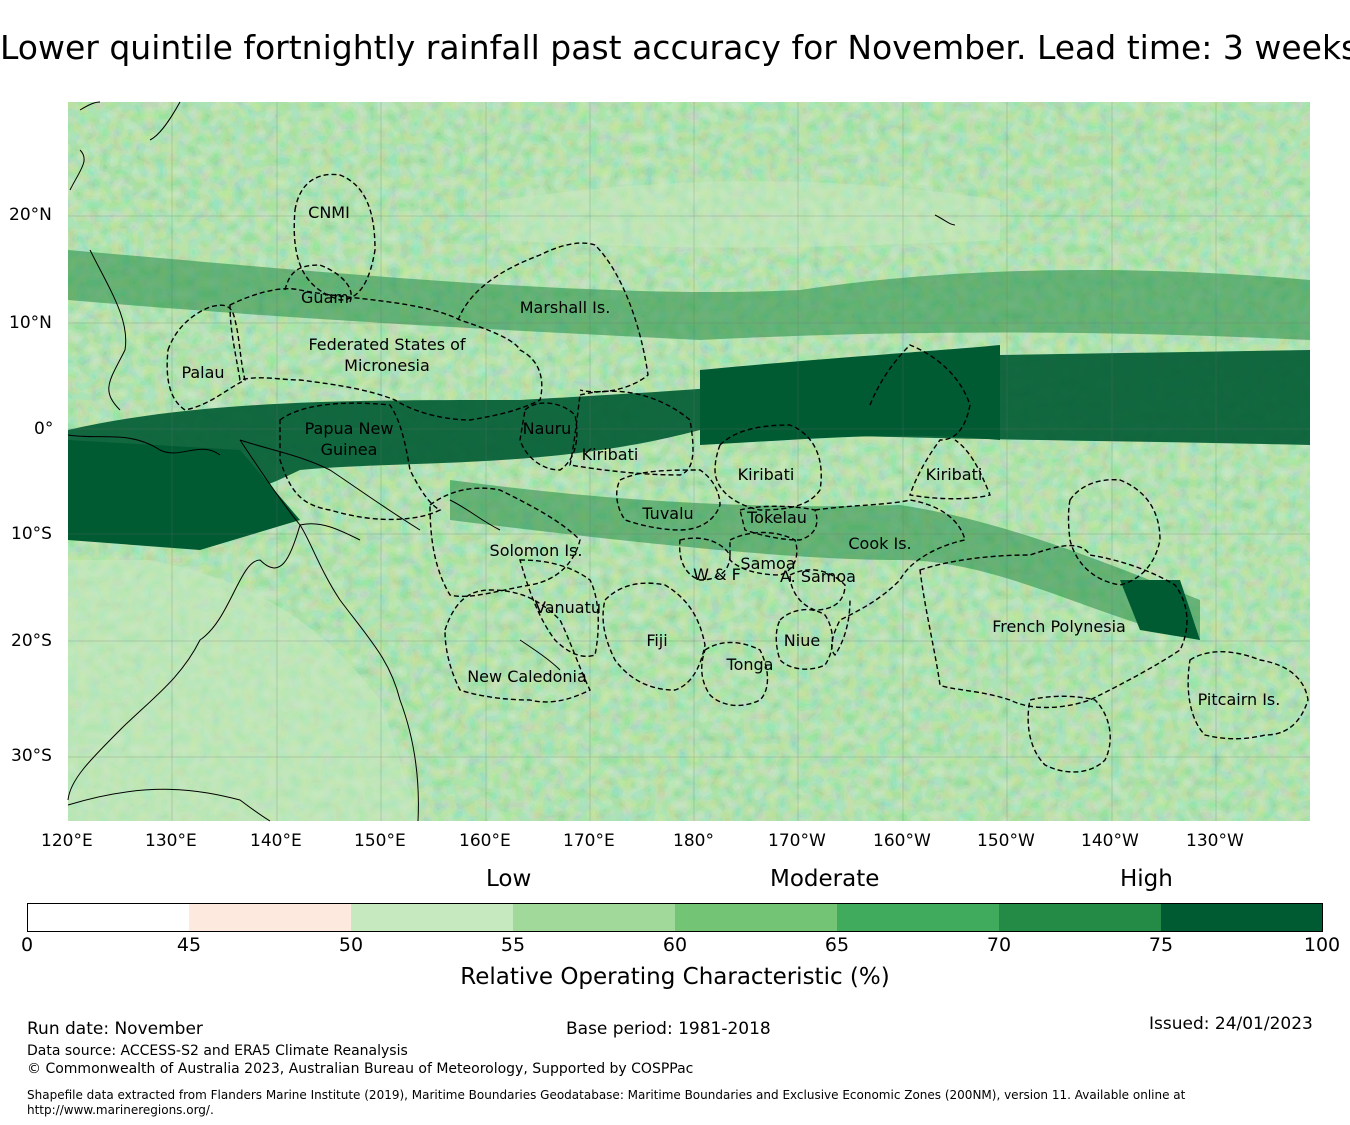 The height and width of the screenshot is (1125, 1350). What do you see at coordinates (930, 422) in the screenshot?
I see `kiribati-line-boundary` at bounding box center [930, 422].